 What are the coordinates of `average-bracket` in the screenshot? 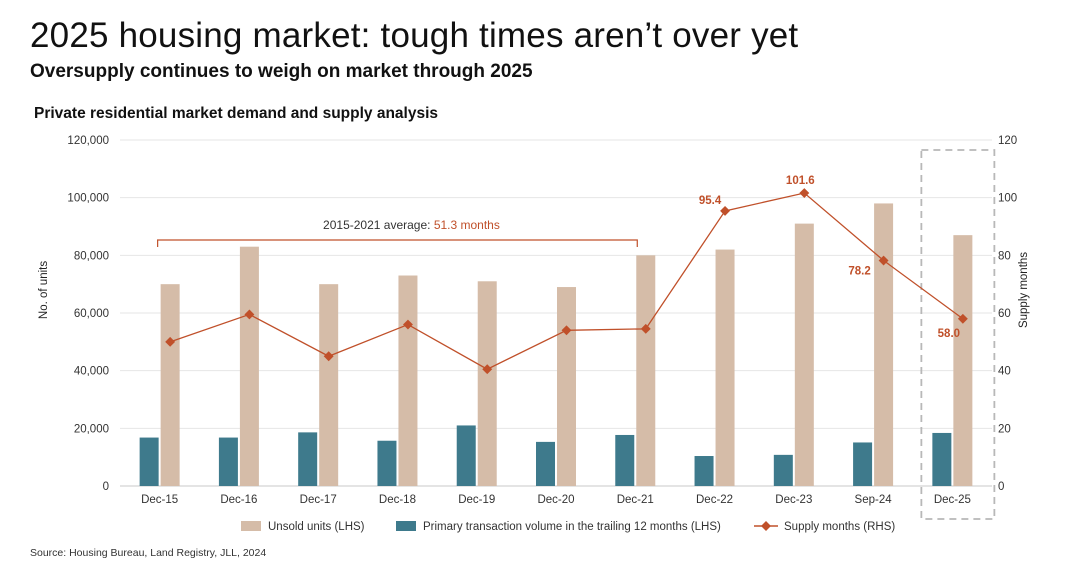 It's located at (397, 243).